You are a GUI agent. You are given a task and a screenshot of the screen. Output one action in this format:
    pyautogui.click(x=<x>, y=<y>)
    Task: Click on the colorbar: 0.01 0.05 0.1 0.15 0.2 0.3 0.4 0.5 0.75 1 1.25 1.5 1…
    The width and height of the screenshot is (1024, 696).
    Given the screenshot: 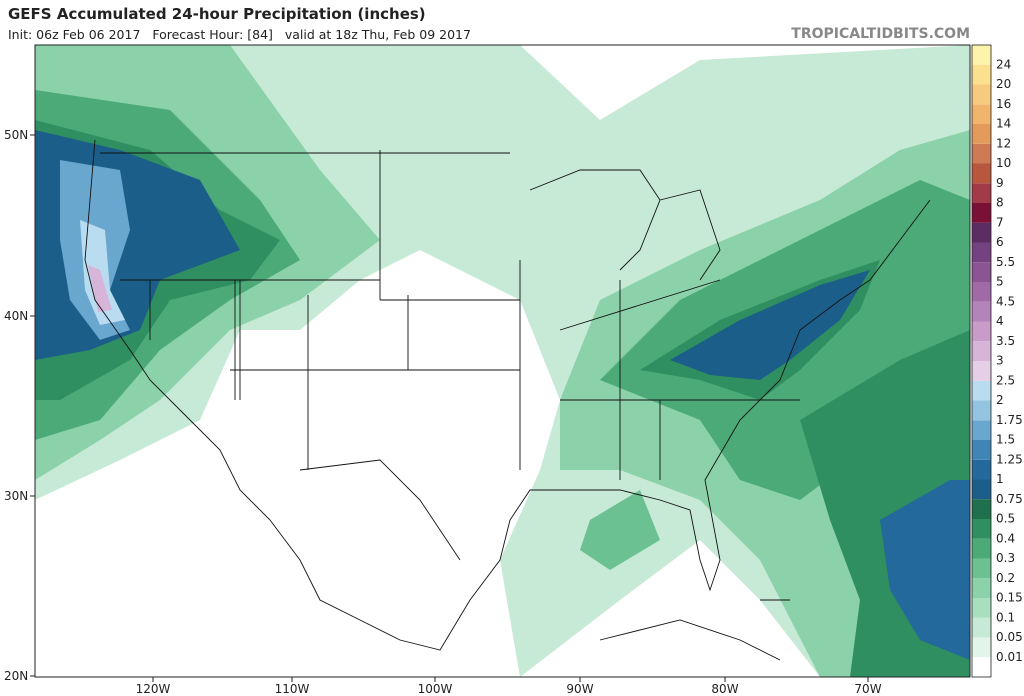 What is the action you would take?
    pyautogui.click(x=997, y=361)
    